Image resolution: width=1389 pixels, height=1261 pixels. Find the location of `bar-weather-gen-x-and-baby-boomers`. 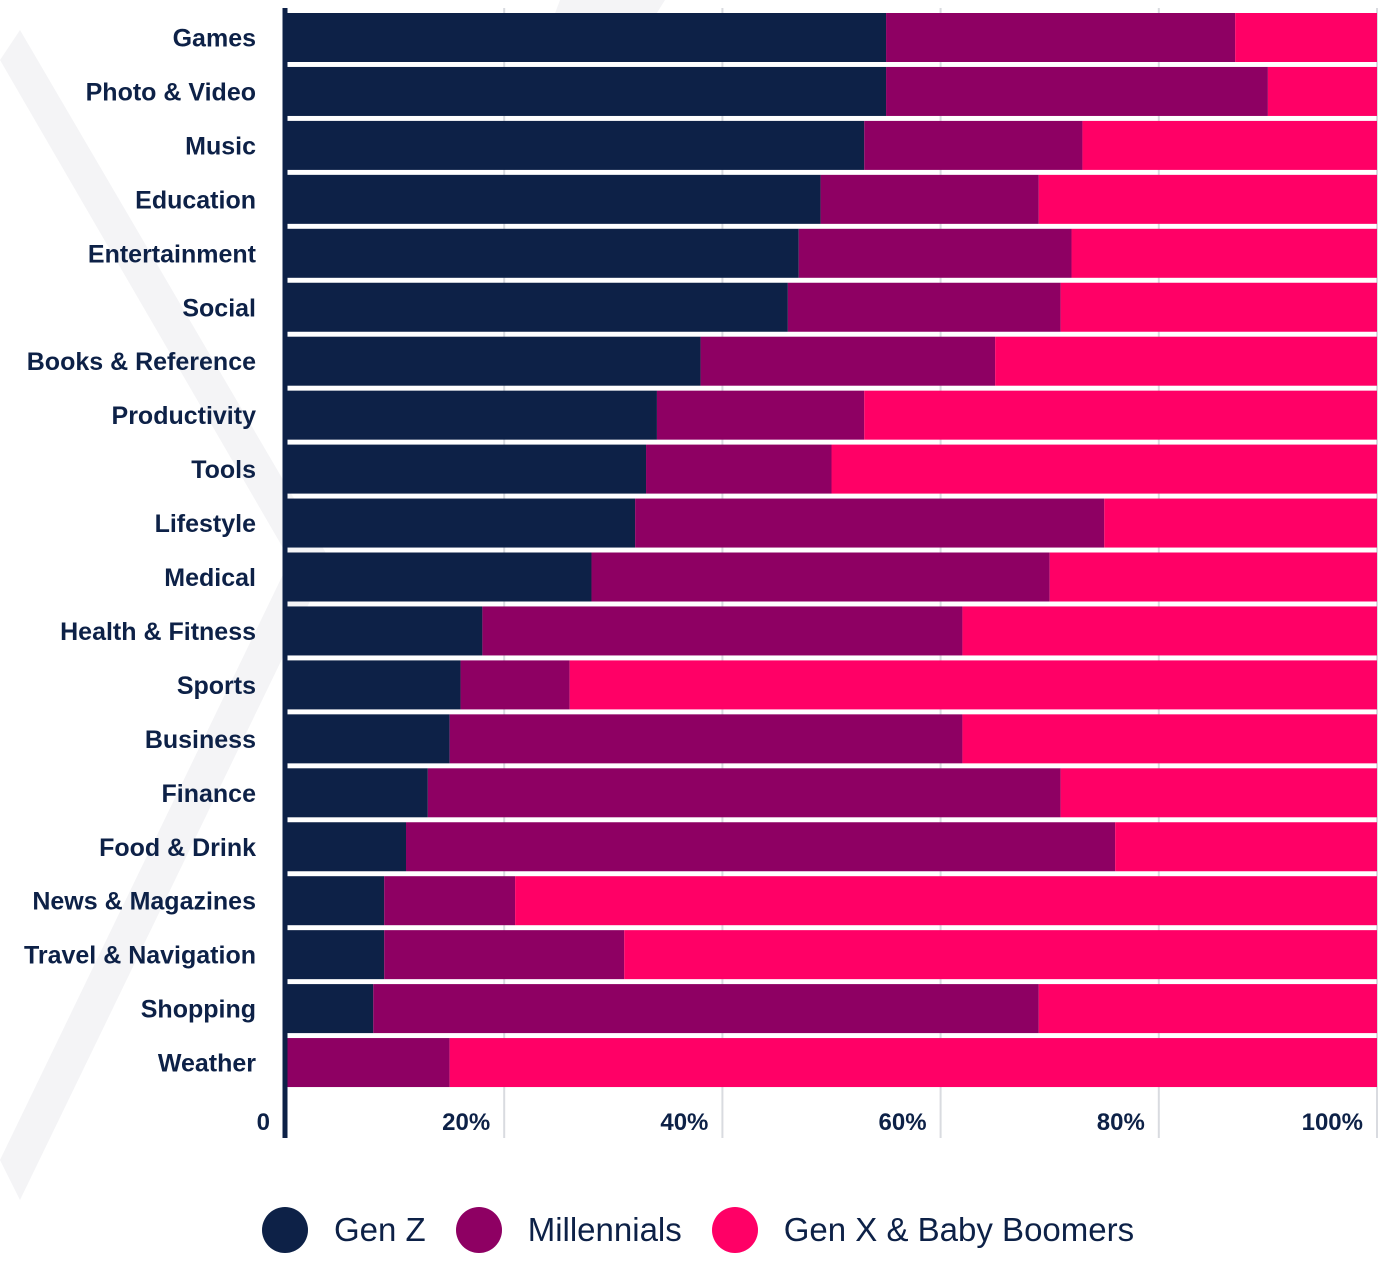

bar-weather-gen-x-and-baby-boomers is located at coordinates (913, 1063).